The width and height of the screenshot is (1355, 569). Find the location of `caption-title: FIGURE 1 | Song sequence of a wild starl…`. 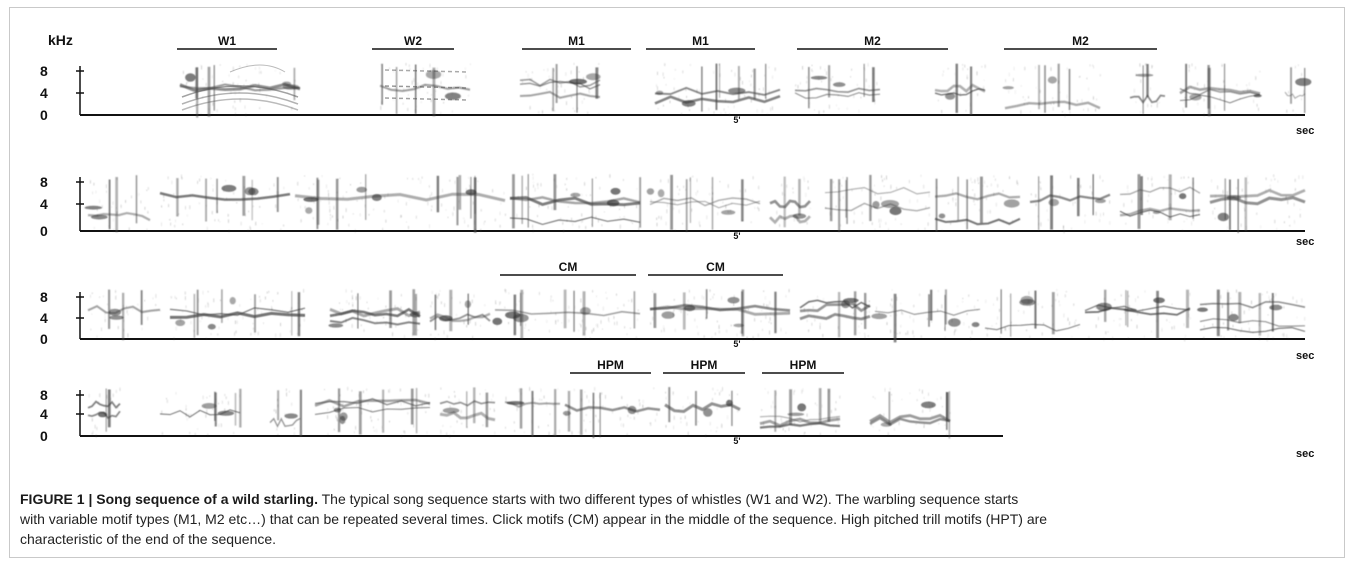

caption-title: FIGURE 1 | Song sequence of a wild starl… is located at coordinates (169, 499).